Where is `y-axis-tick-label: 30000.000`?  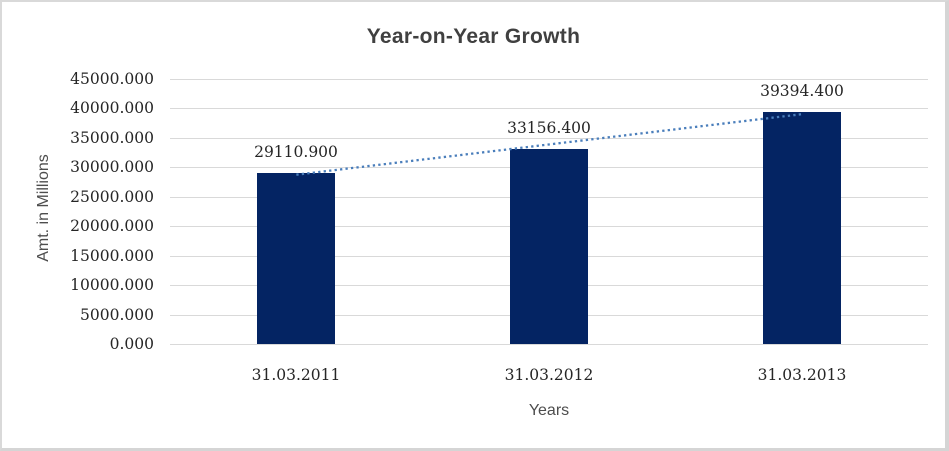 y-axis-tick-label: 30000.000 is located at coordinates (112, 167).